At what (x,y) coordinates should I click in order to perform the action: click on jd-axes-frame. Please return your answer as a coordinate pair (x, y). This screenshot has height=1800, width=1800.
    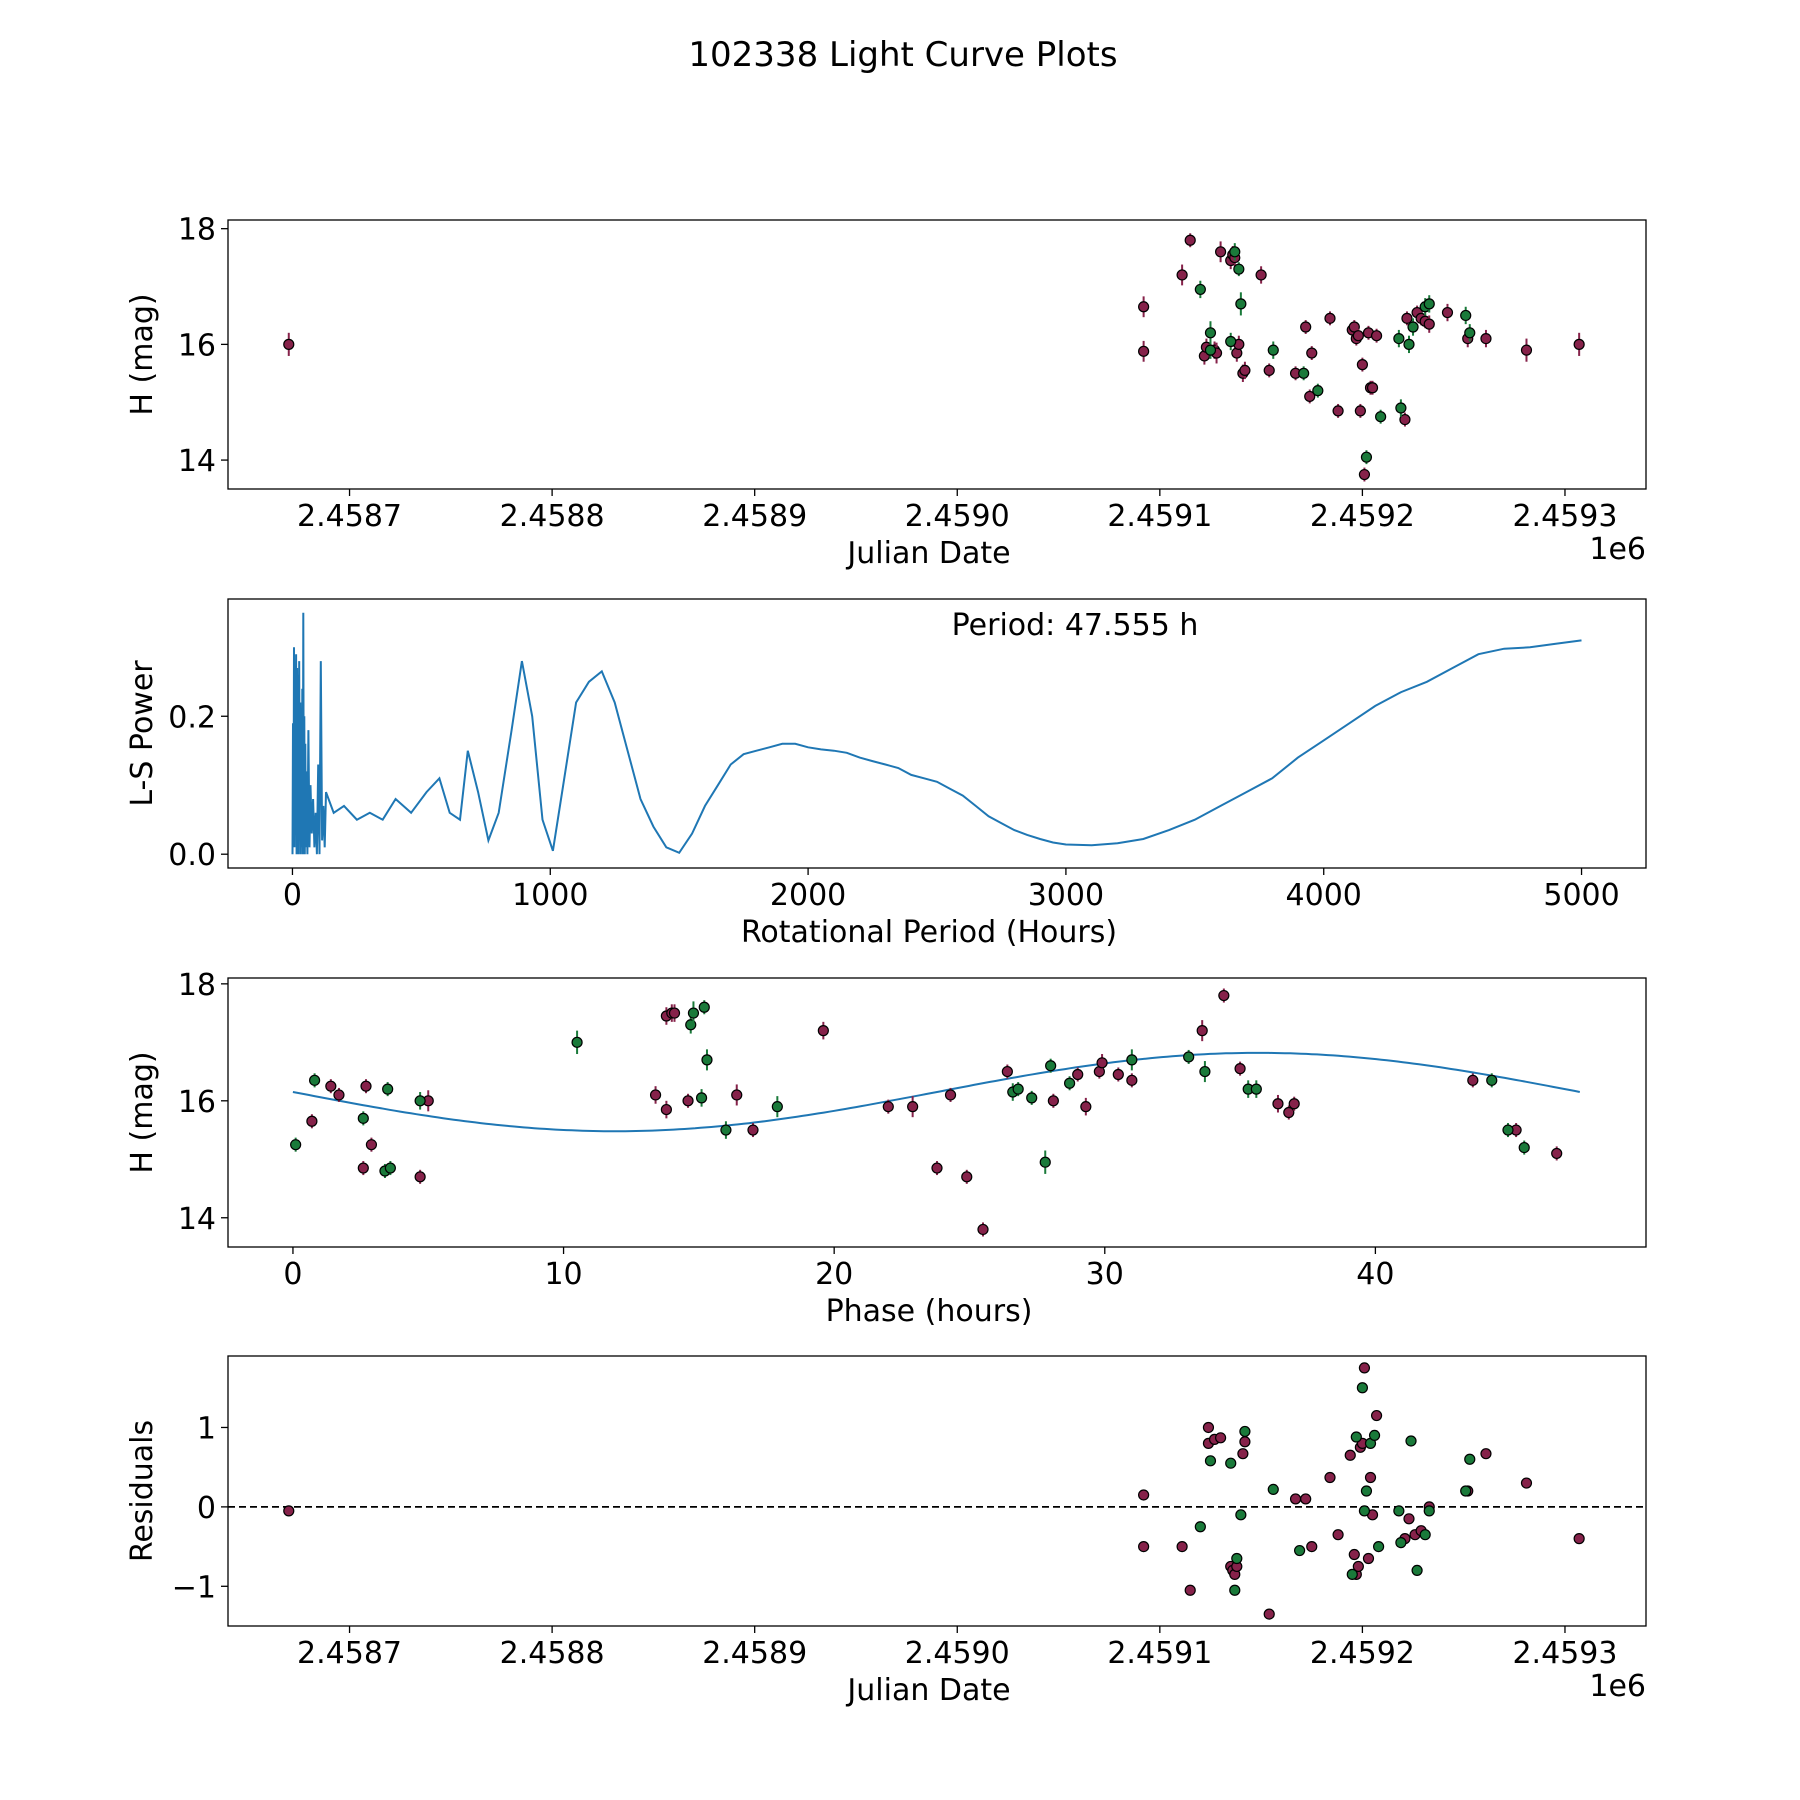
    Looking at the image, I should click on (937, 354).